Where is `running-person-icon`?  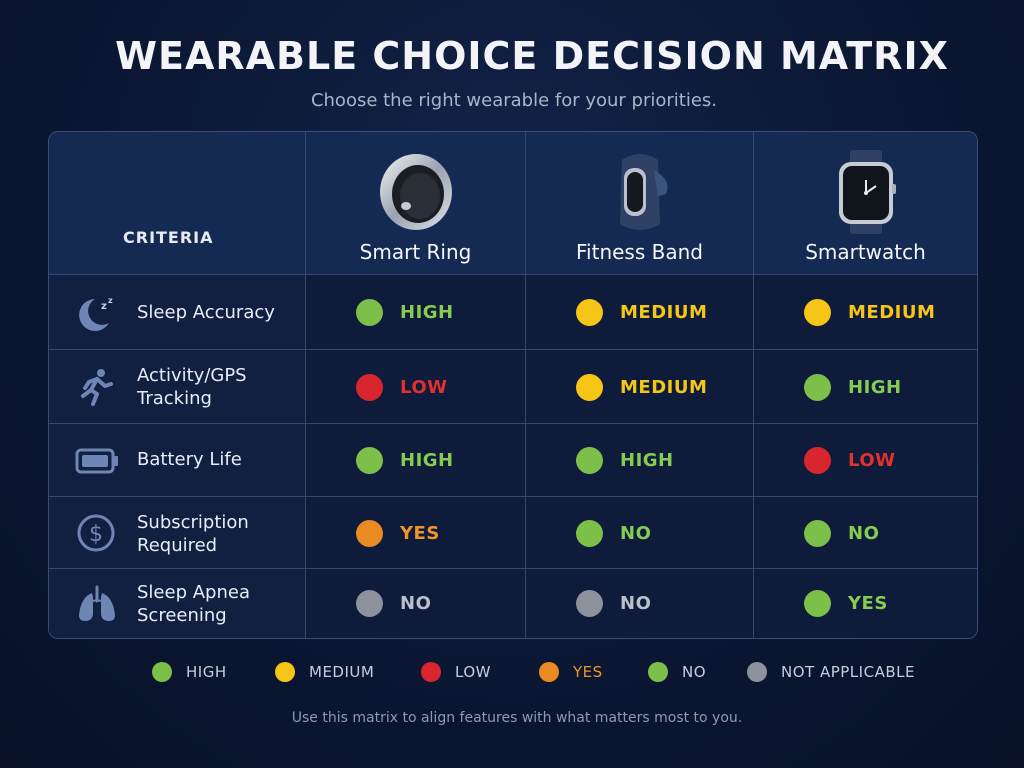 running-person-icon is located at coordinates (97, 387).